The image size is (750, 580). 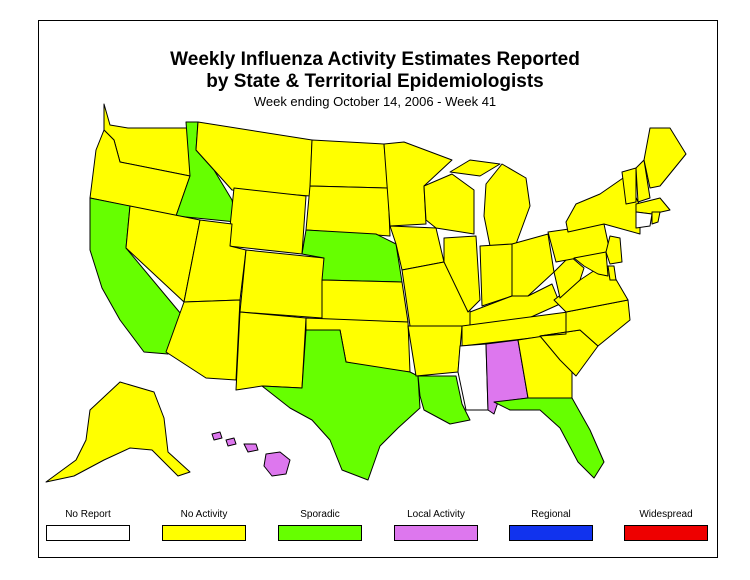 I want to click on legend-item-sporadic: Sporadic, so click(x=320, y=524).